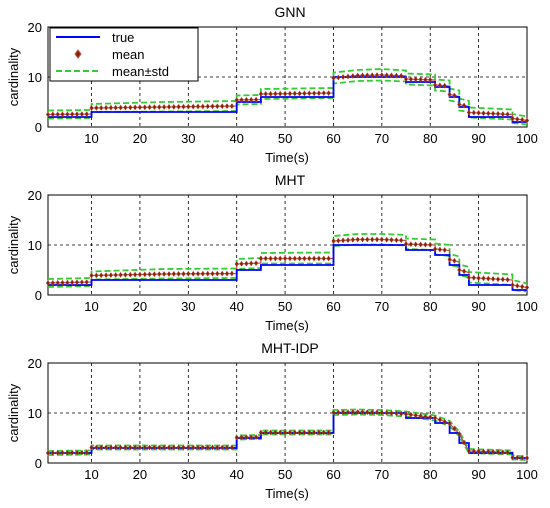 This screenshot has height=508, width=550. I want to click on x-tick-label: 20, so click(140, 474).